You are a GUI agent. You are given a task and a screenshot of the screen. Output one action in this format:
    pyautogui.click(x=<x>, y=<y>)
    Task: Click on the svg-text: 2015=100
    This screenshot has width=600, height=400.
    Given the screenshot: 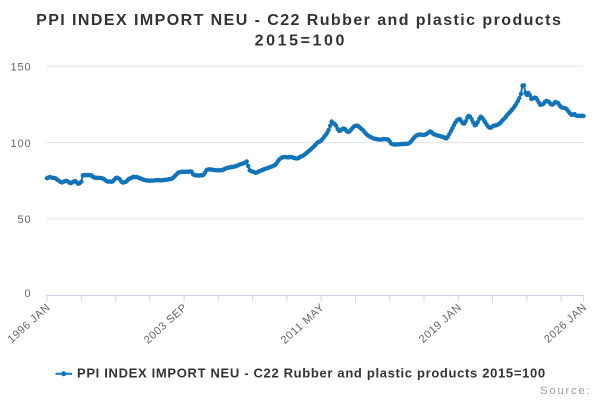 What is the action you would take?
    pyautogui.click(x=301, y=40)
    